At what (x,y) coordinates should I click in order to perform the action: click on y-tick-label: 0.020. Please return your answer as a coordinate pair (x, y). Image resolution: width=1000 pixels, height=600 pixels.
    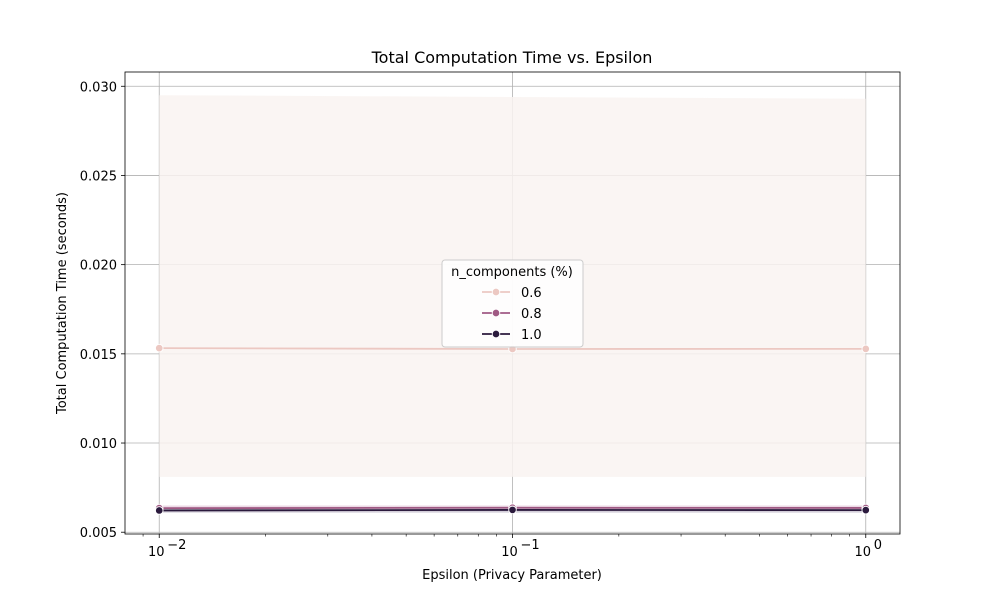
    Looking at the image, I should click on (98, 266).